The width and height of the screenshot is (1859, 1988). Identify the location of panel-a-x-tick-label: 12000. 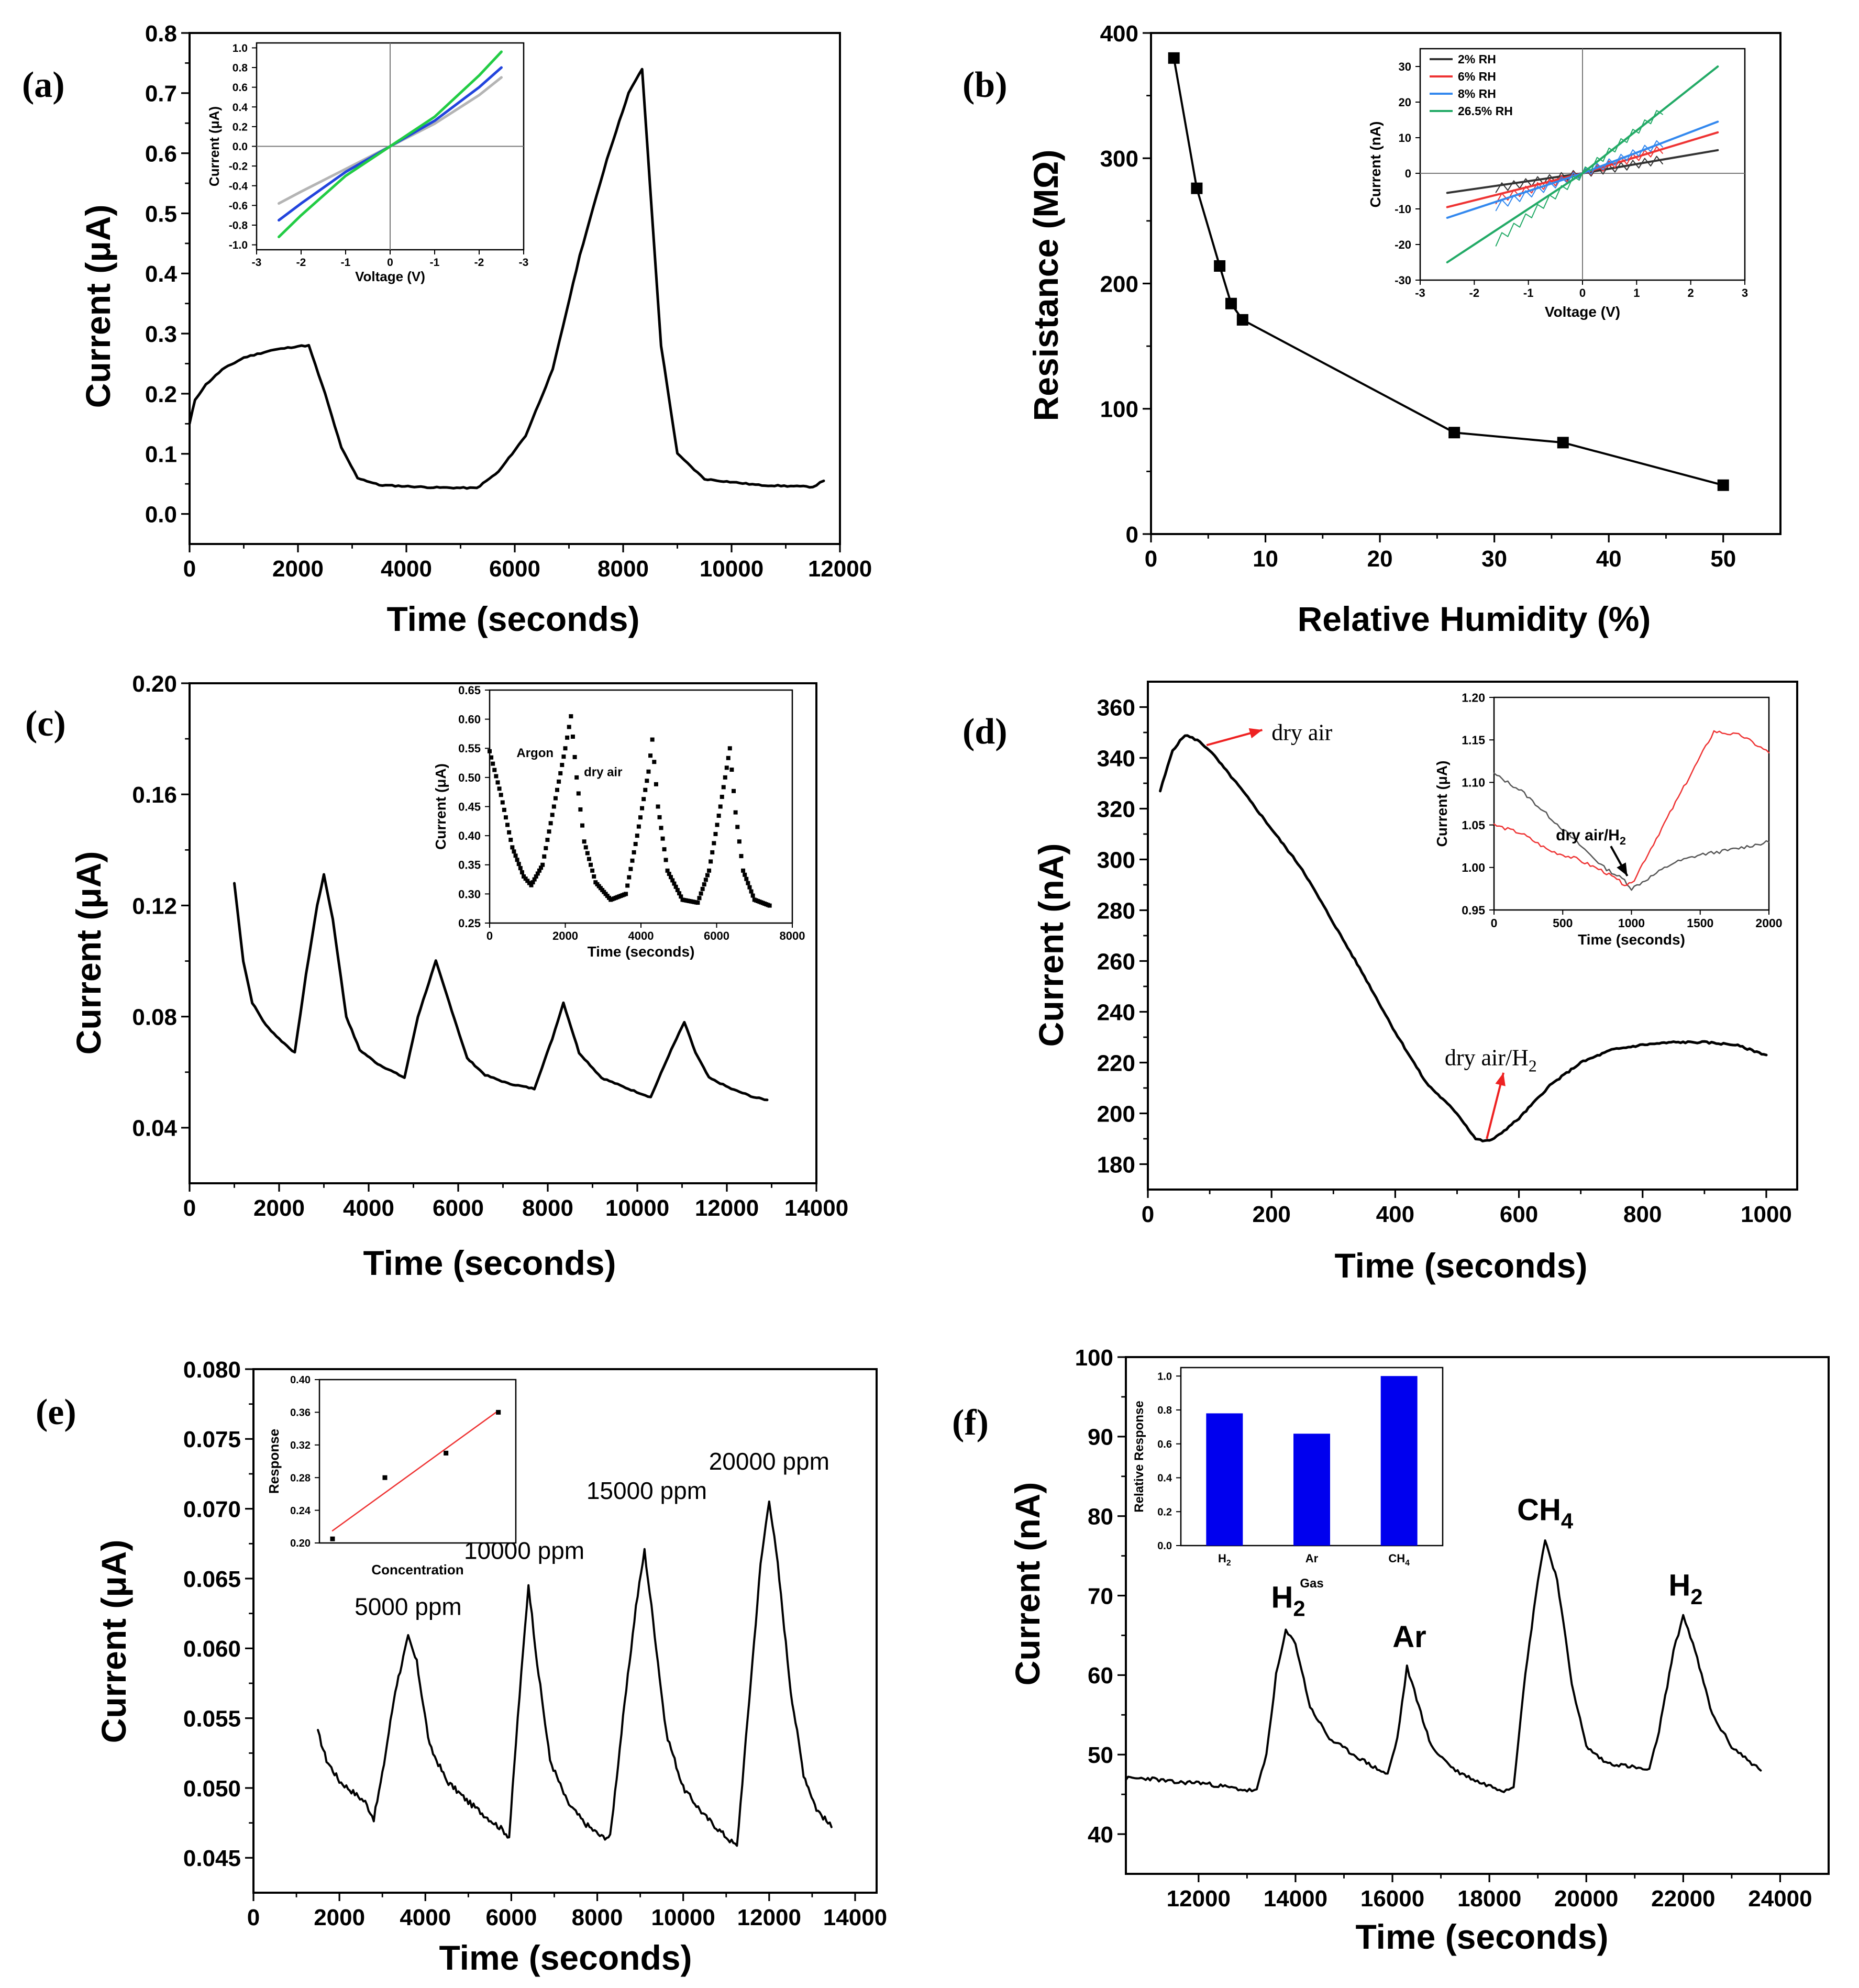
(840, 569).